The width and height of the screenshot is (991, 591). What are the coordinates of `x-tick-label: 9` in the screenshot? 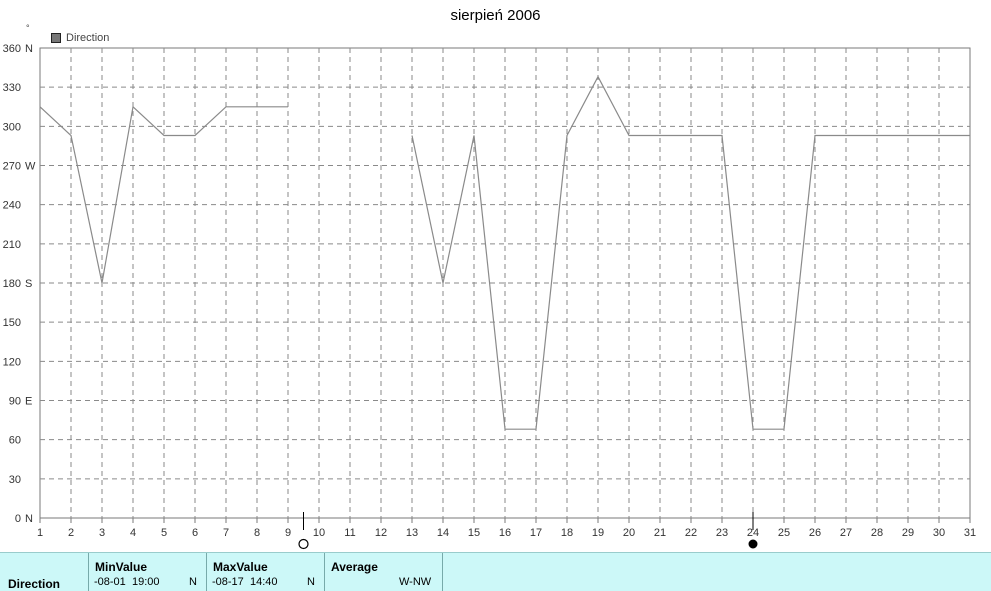 It's located at (288, 533).